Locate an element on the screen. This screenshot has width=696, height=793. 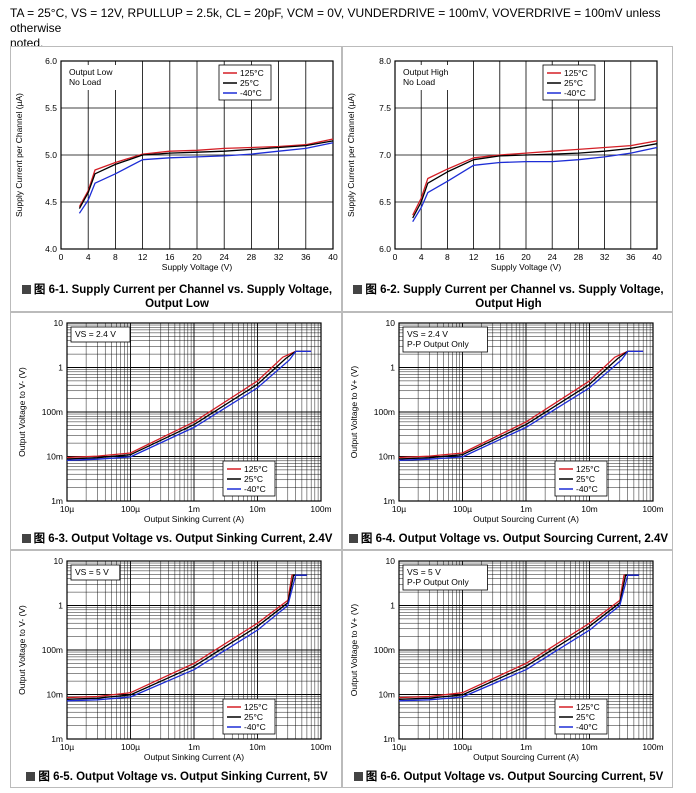
y-tick-label: 8.0 is located at coordinates (385, 61).